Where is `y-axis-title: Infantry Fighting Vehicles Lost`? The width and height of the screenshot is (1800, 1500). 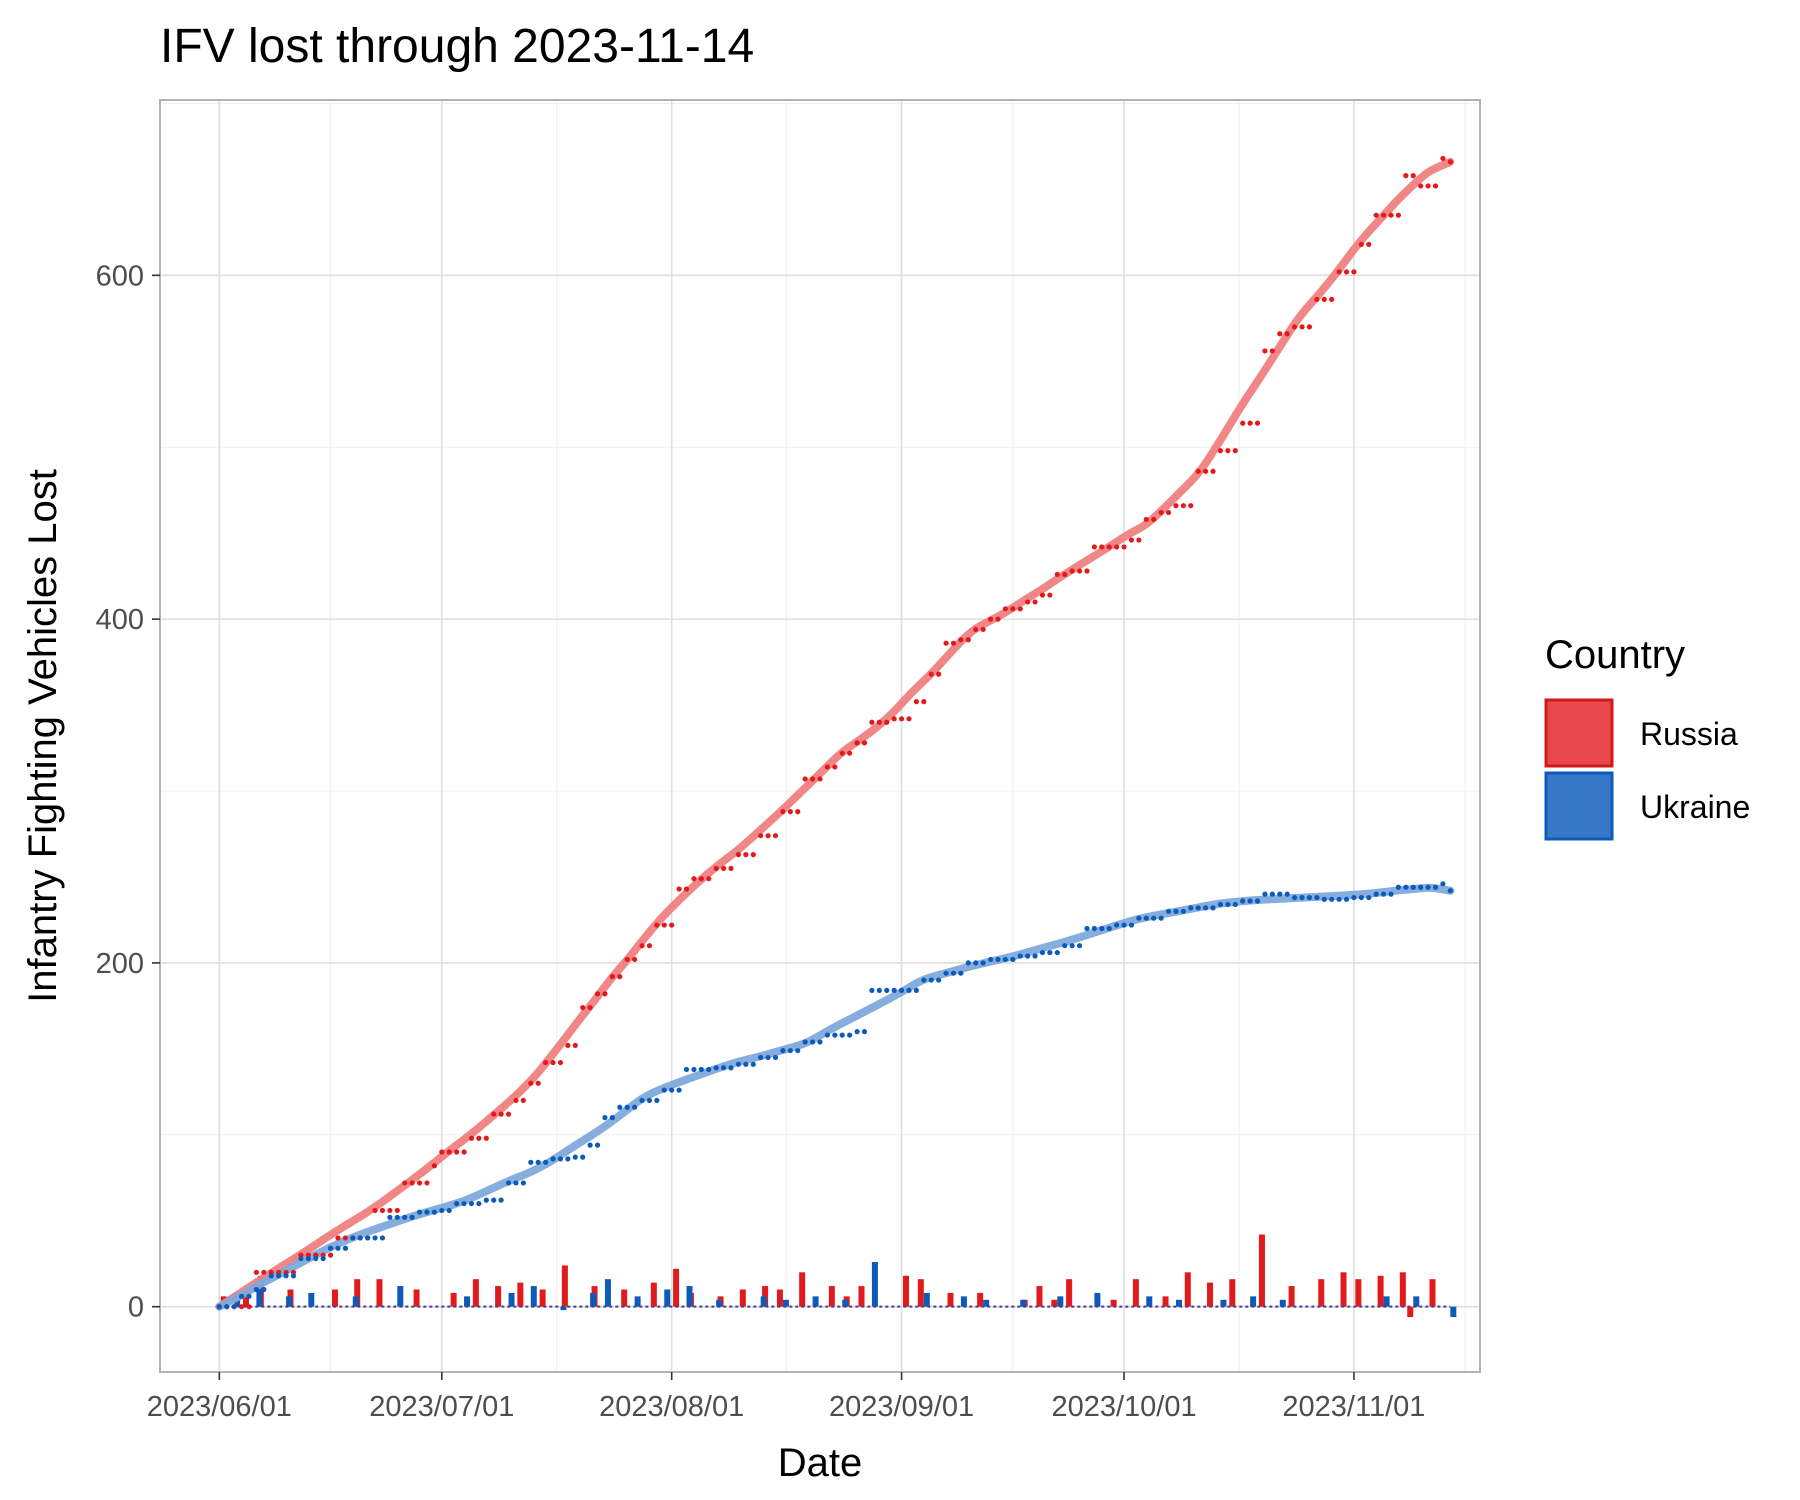 y-axis-title: Infantry Fighting Vehicles Lost is located at coordinates (43, 736).